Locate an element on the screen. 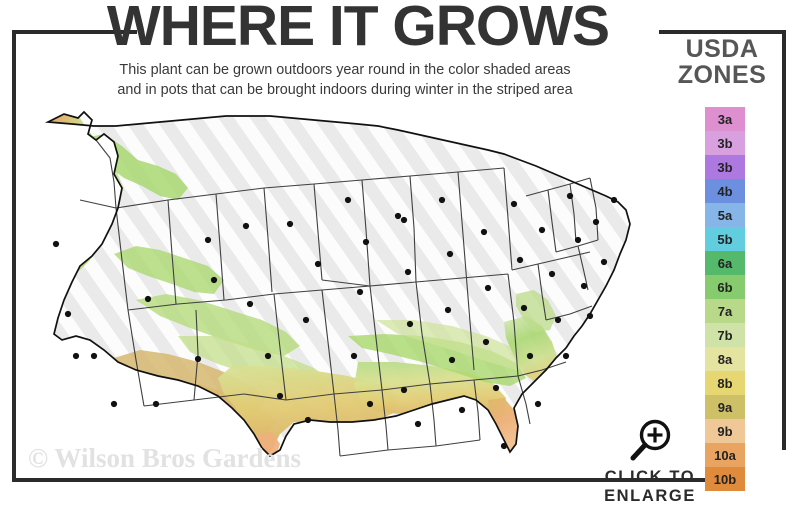  zone-swatch-3b-2: 3b is located at coordinates (725, 167).